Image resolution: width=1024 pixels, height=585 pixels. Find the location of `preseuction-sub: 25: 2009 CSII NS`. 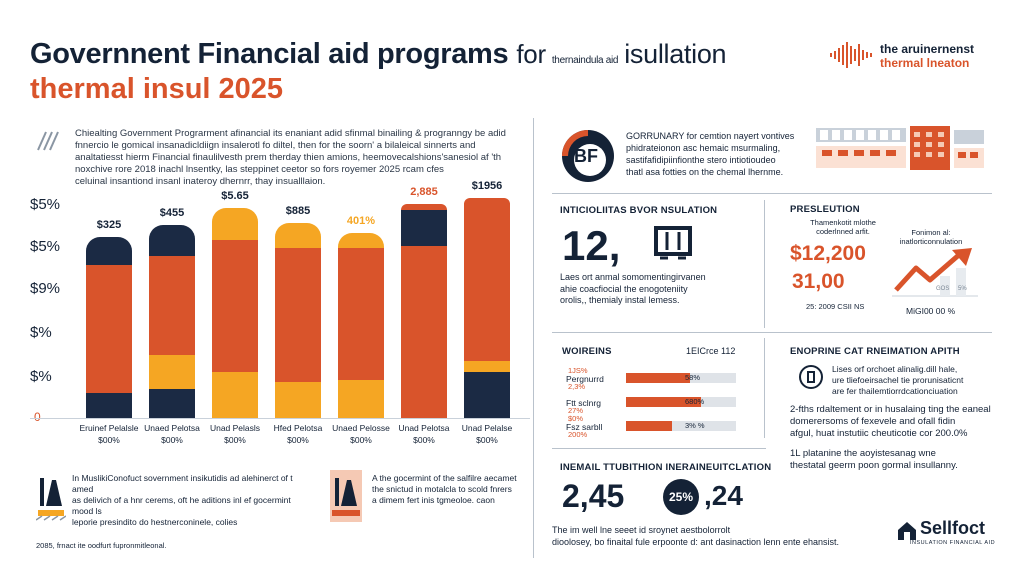

preseuction-sub: 25: 2009 CSII NS is located at coordinates (835, 306).